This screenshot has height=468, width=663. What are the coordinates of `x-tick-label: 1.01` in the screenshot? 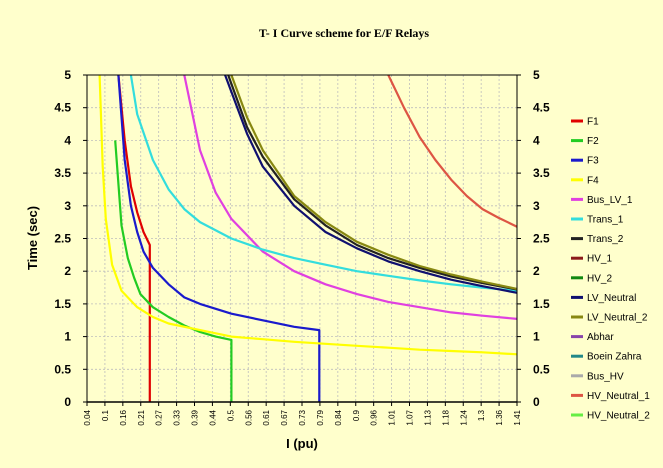 It's located at (392, 417).